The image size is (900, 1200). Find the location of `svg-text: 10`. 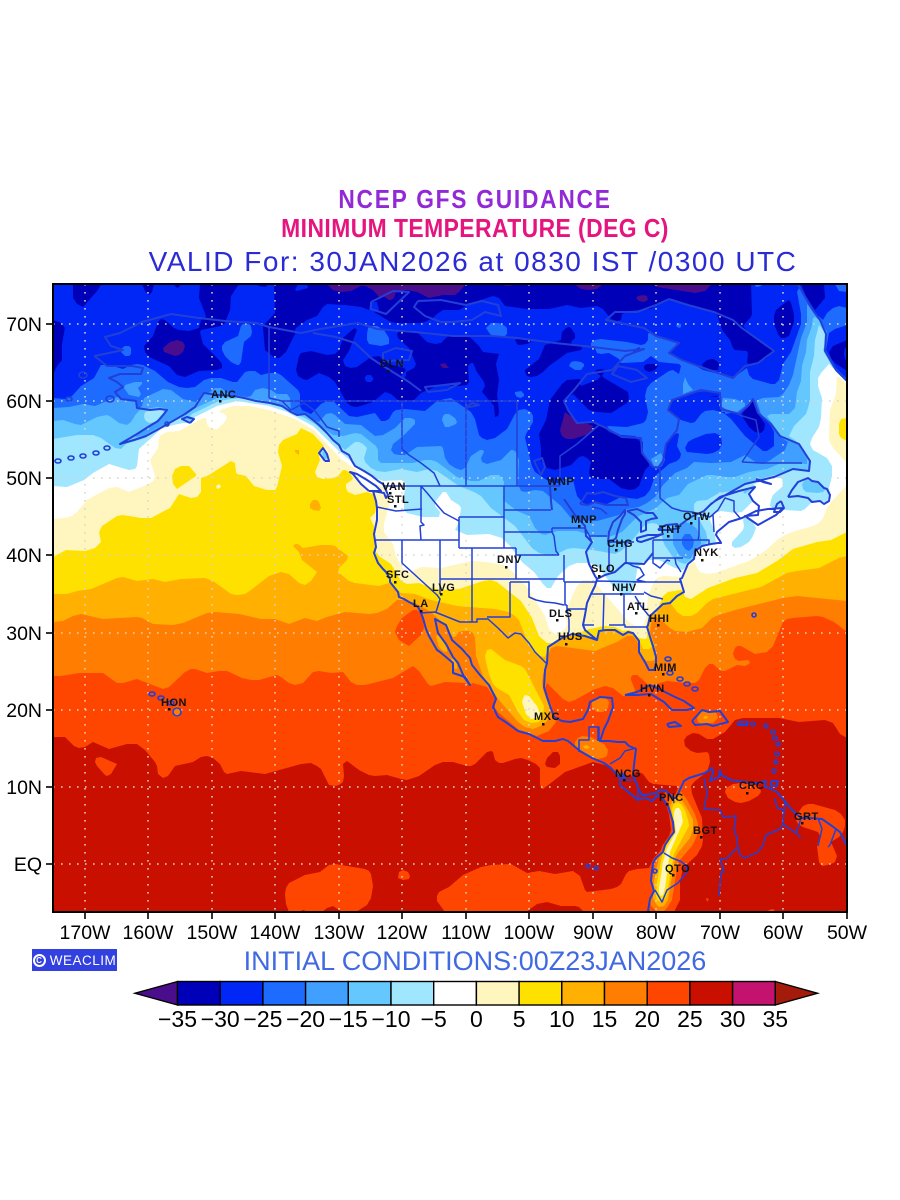

svg-text: 10 is located at coordinates (562, 1019).